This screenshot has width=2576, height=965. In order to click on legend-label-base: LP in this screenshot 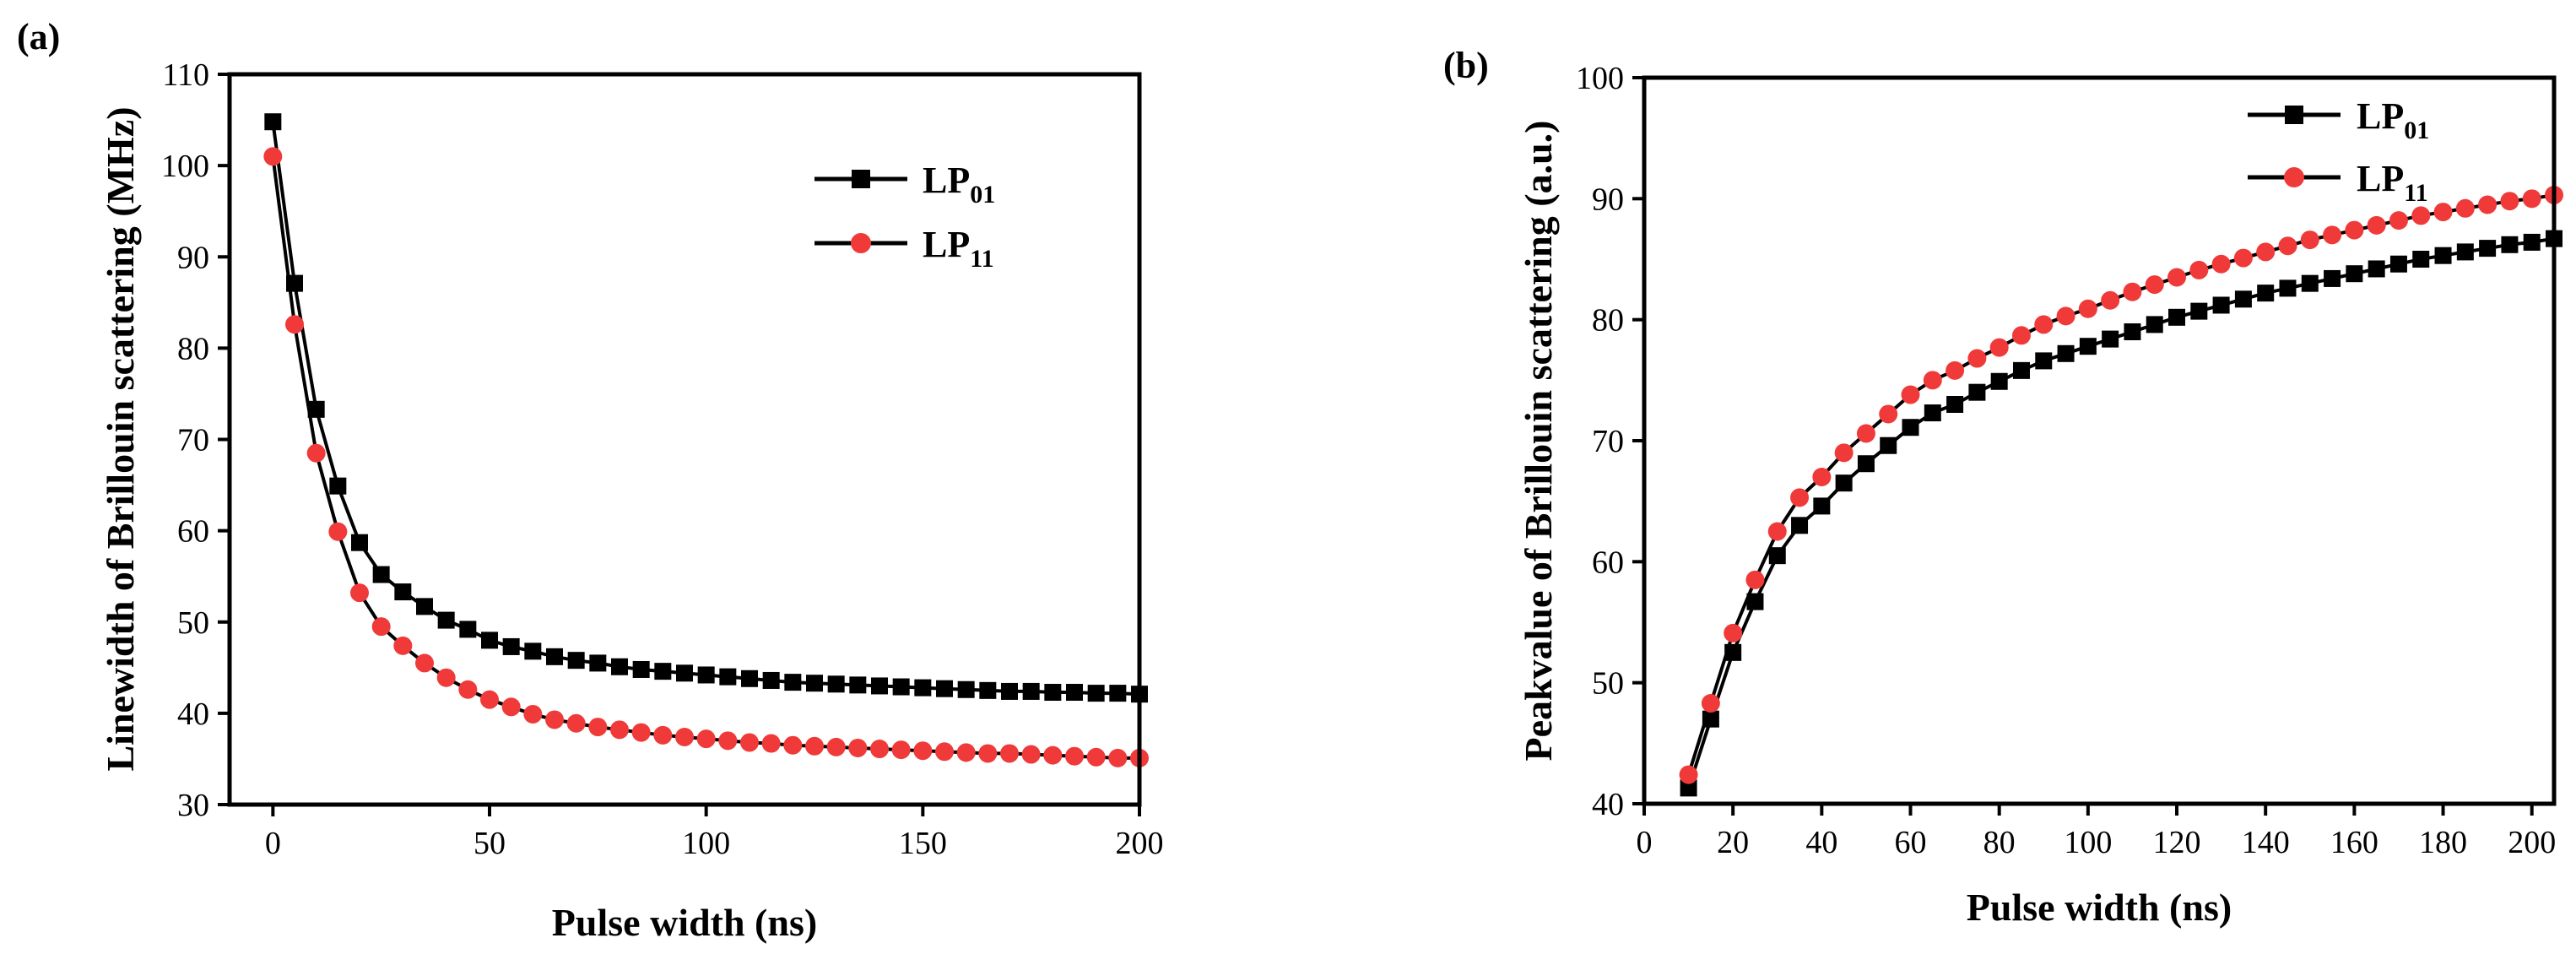, I will do `click(946, 244)`.